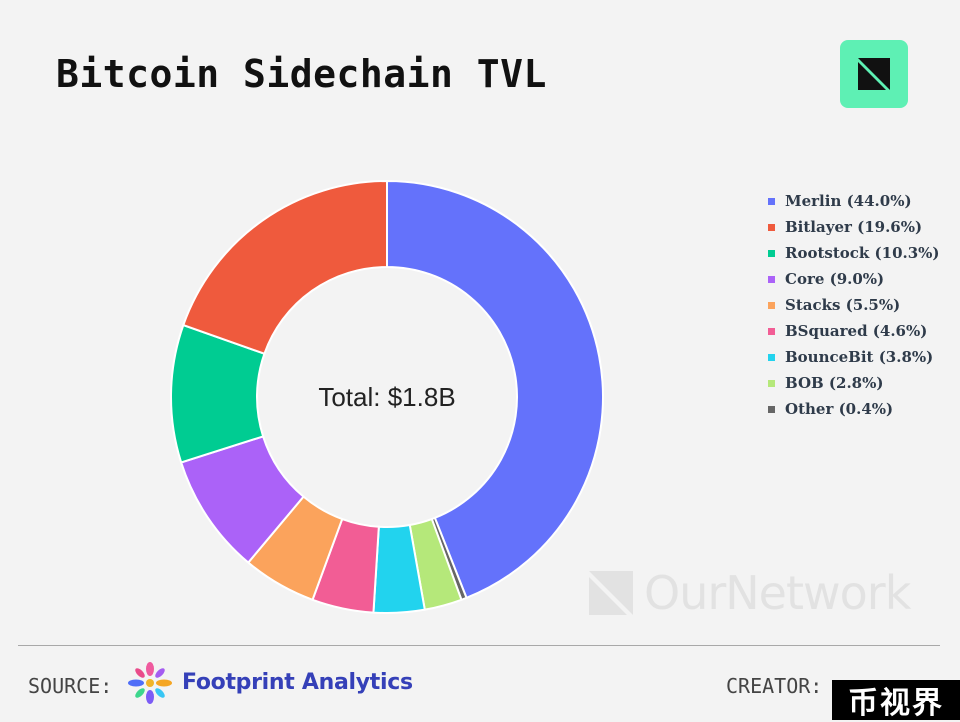 This screenshot has height=722, width=960. What do you see at coordinates (848, 201) in the screenshot?
I see `legend-label: Merlin (44.0%)` at bounding box center [848, 201].